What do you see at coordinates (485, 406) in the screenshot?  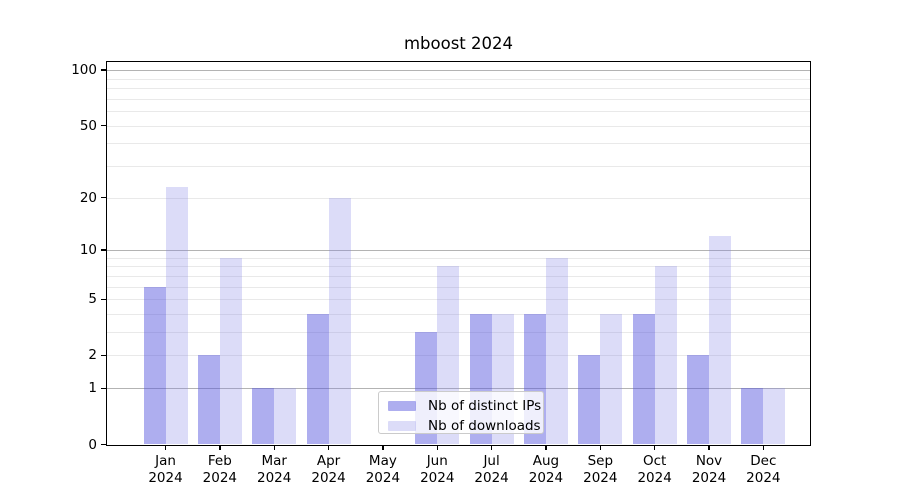 I see `legend-label-ips: Nb of distinct IPs` at bounding box center [485, 406].